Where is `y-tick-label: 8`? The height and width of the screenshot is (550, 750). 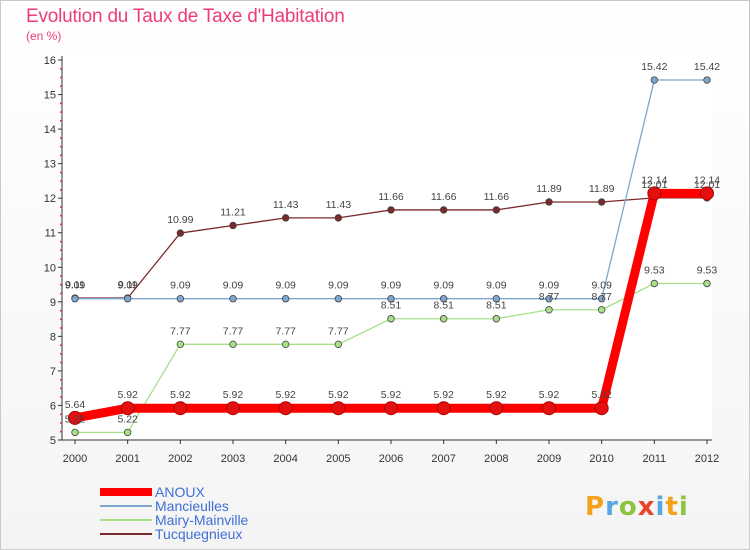 y-tick-label: 8 is located at coordinates (53, 337).